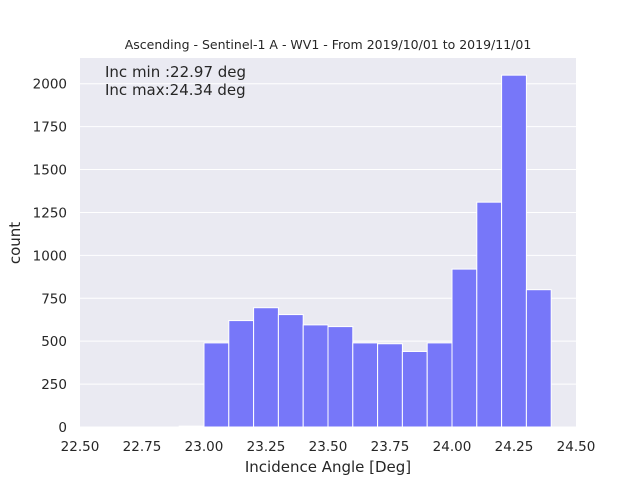 The height and width of the screenshot is (485, 640). What do you see at coordinates (328, 467) in the screenshot?
I see `x-axis-label: Incidence Angle [Deg]` at bounding box center [328, 467].